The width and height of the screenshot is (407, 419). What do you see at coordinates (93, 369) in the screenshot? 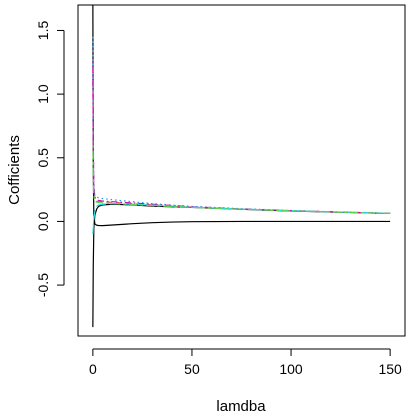
I see `x-tick-label: 0` at bounding box center [93, 369].